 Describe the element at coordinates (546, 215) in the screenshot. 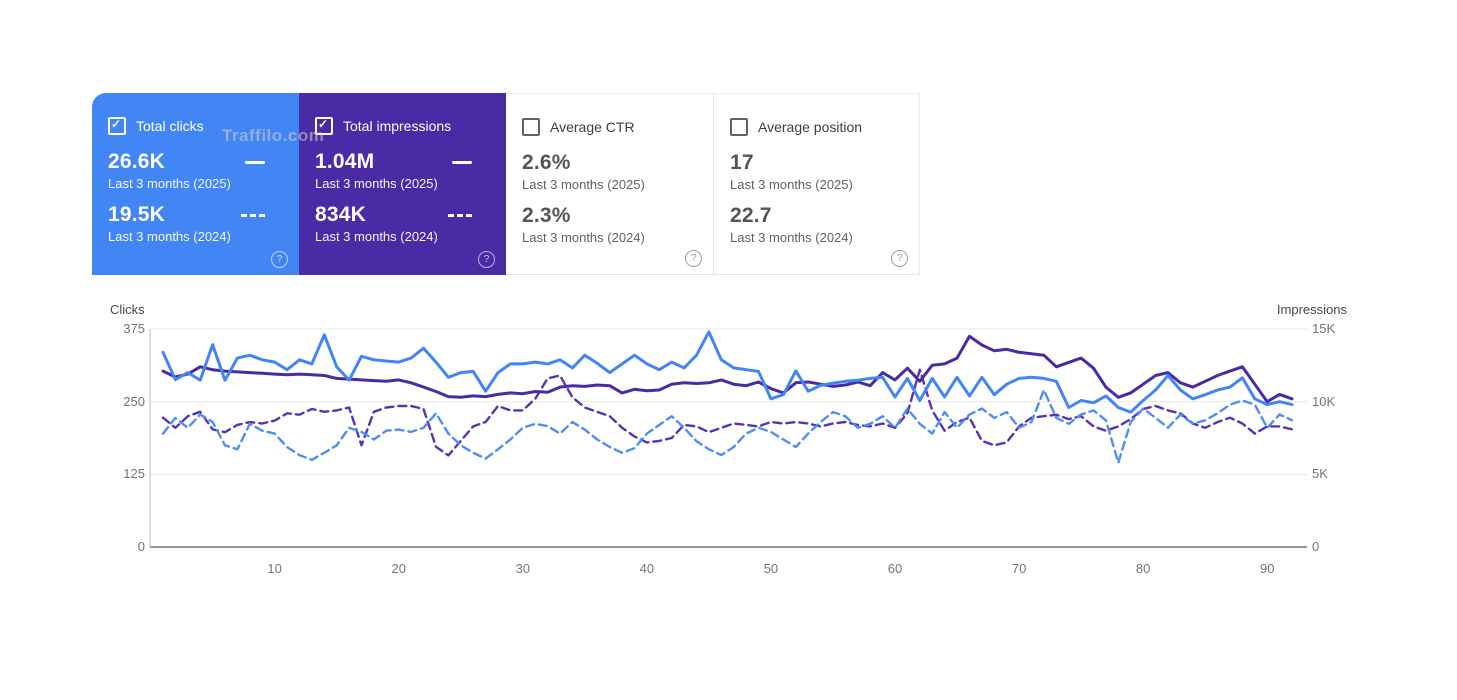

I see `metric-value-2024: 2.3%` at that location.